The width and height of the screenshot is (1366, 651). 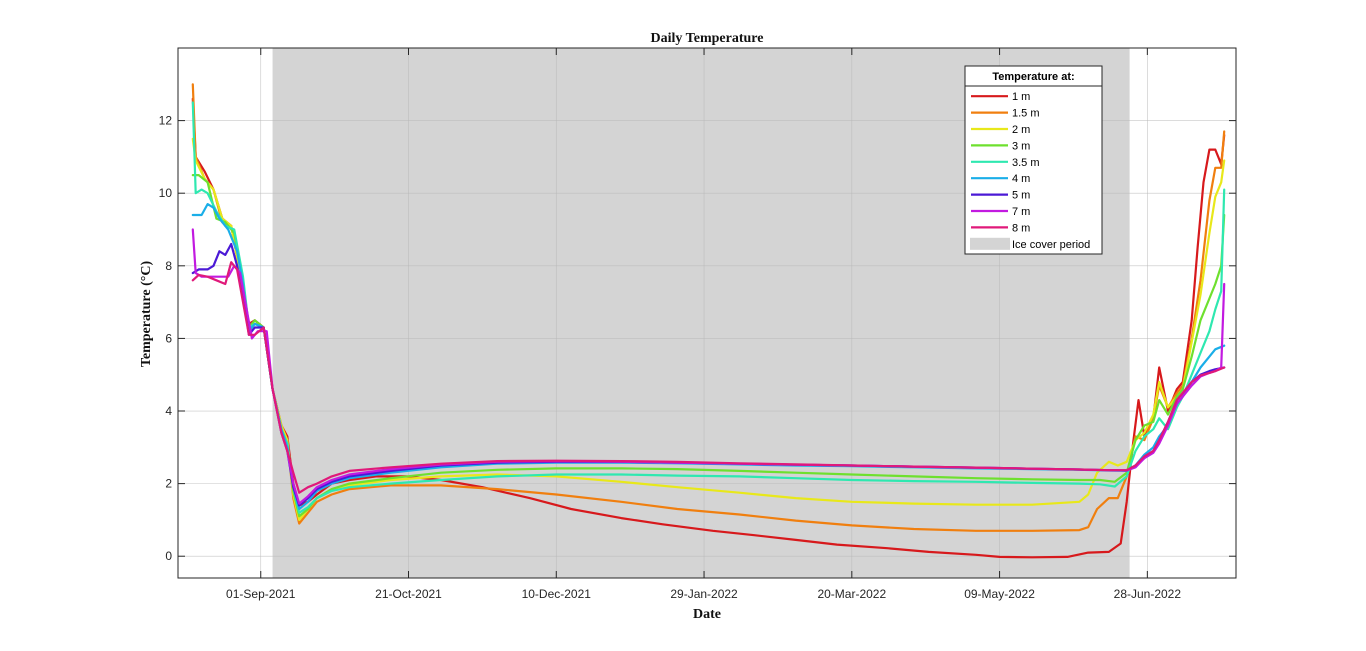 What do you see at coordinates (851, 594) in the screenshot?
I see `x-tick-label: 20-Mar-2022` at bounding box center [851, 594].